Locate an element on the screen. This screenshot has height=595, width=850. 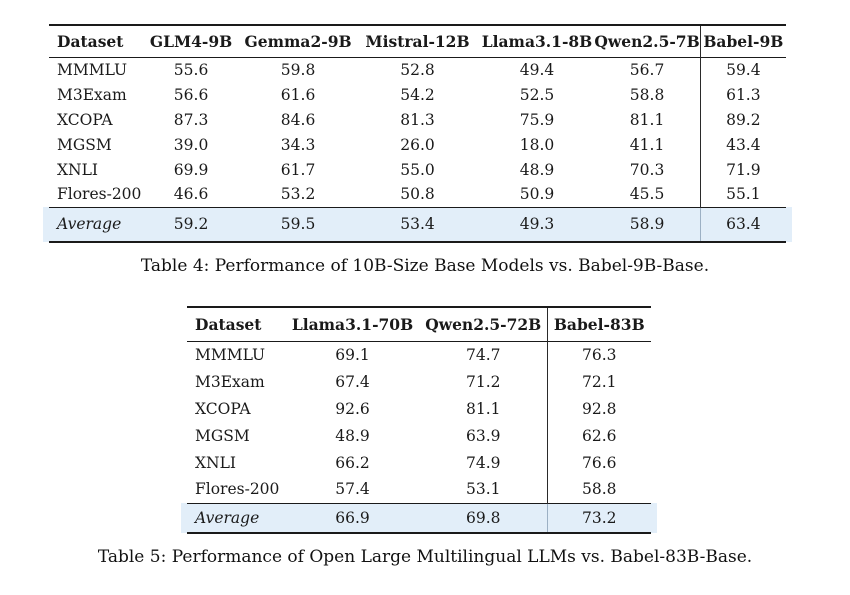
average-value-cell: 53.4 is located at coordinates (417, 224).